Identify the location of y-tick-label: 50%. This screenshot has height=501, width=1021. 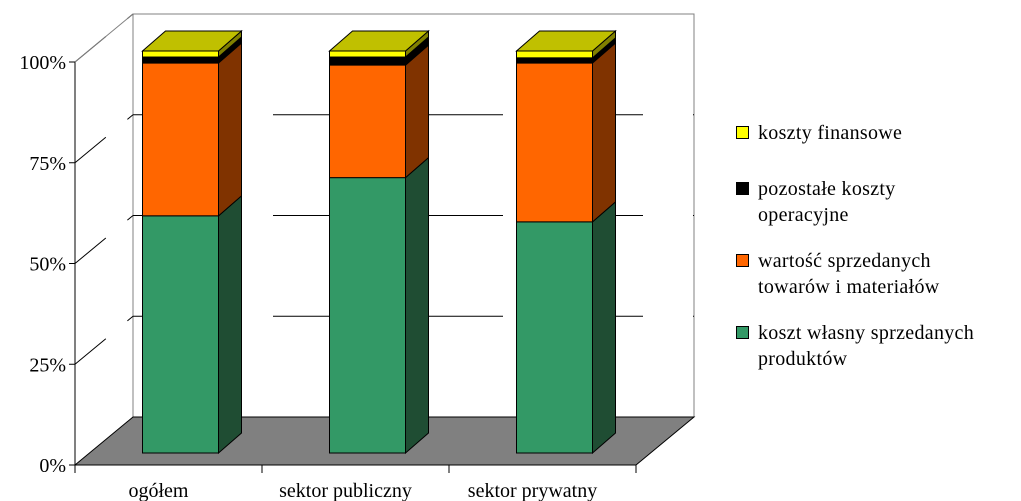
(47, 265).